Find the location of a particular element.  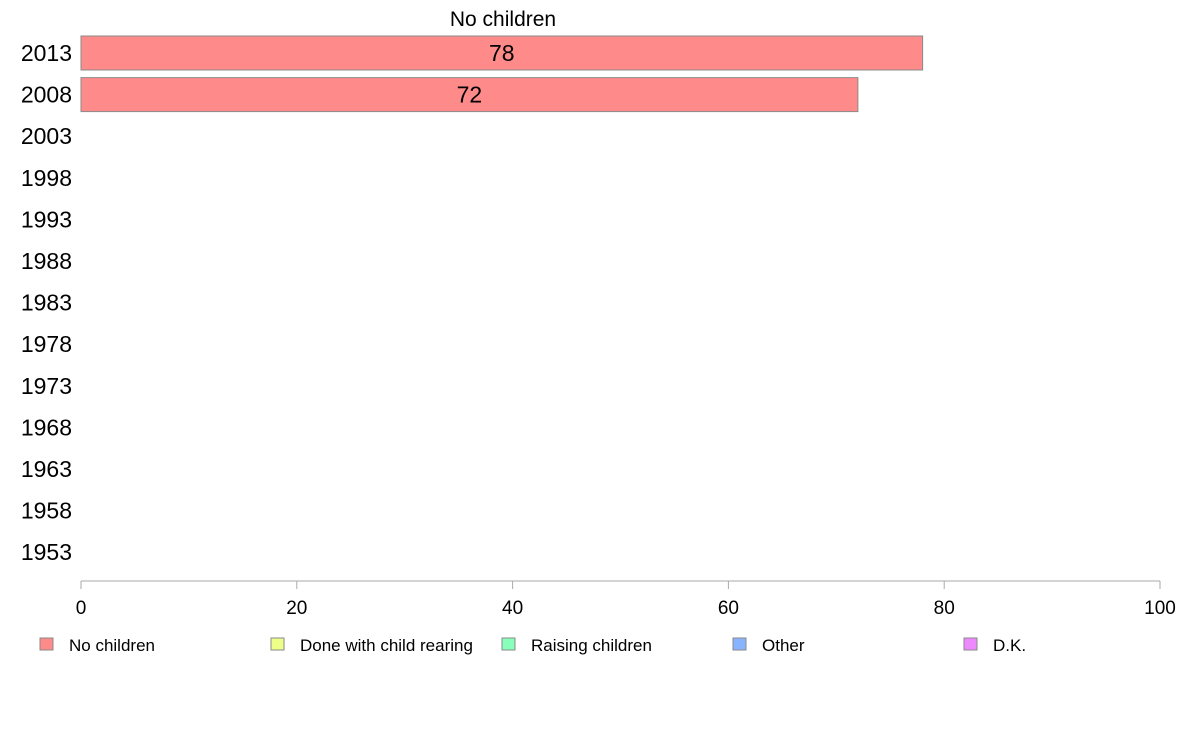

data-label: 78 is located at coordinates (502, 53).